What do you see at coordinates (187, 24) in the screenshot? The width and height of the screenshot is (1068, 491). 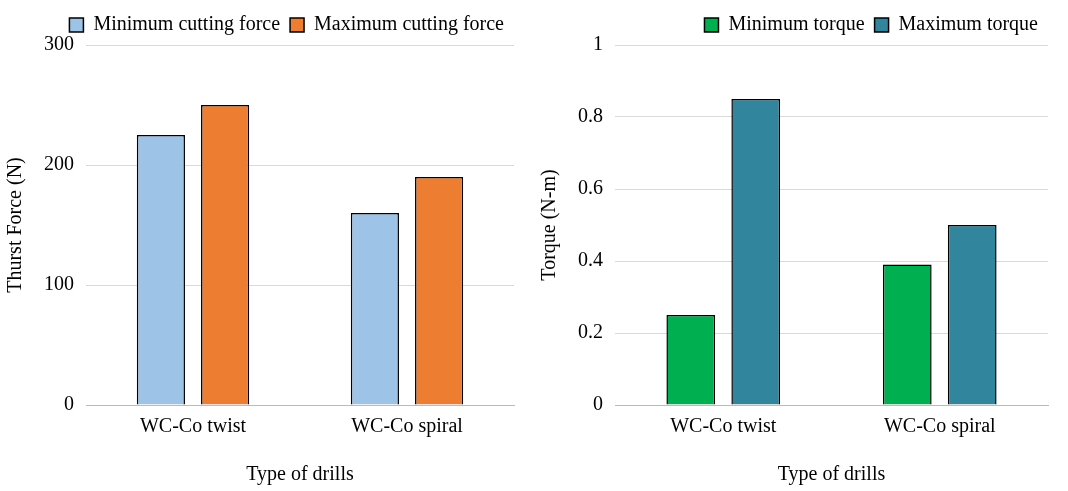 I see `legend-label: Minimum cutting force` at bounding box center [187, 24].